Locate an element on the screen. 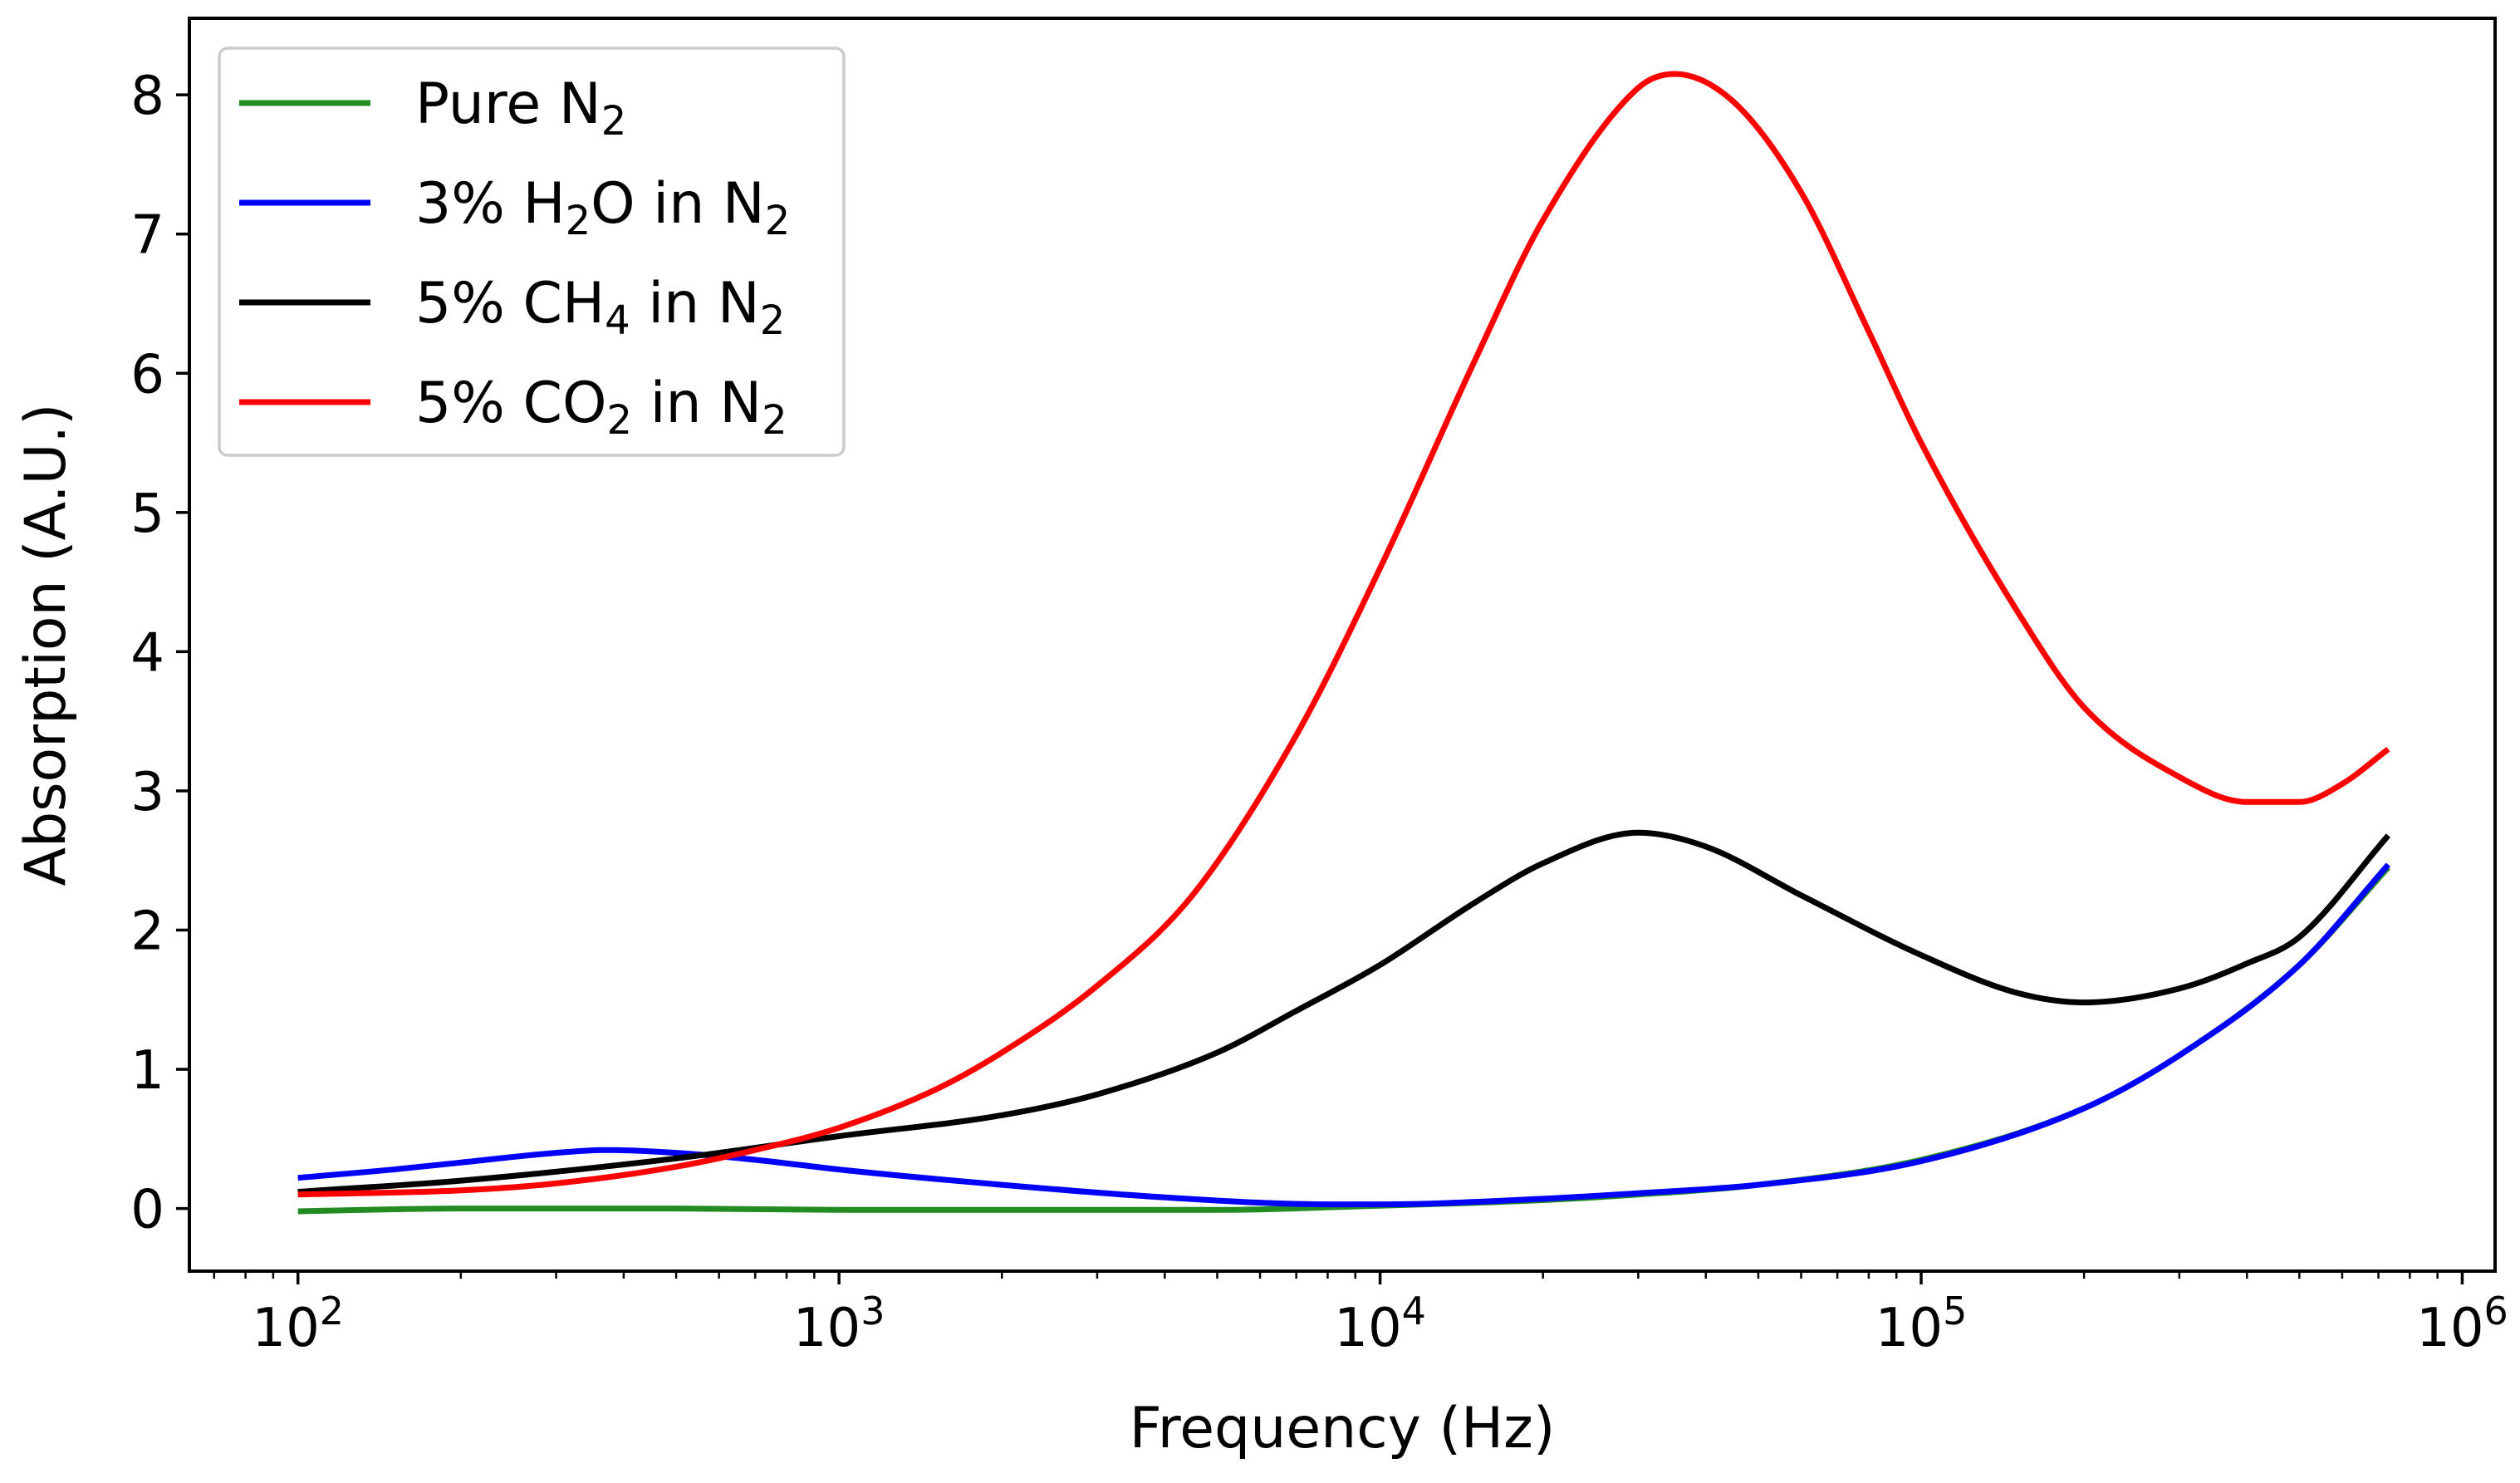 The height and width of the screenshot is (1483, 2520). y-tick-label: 5 is located at coordinates (147, 514).